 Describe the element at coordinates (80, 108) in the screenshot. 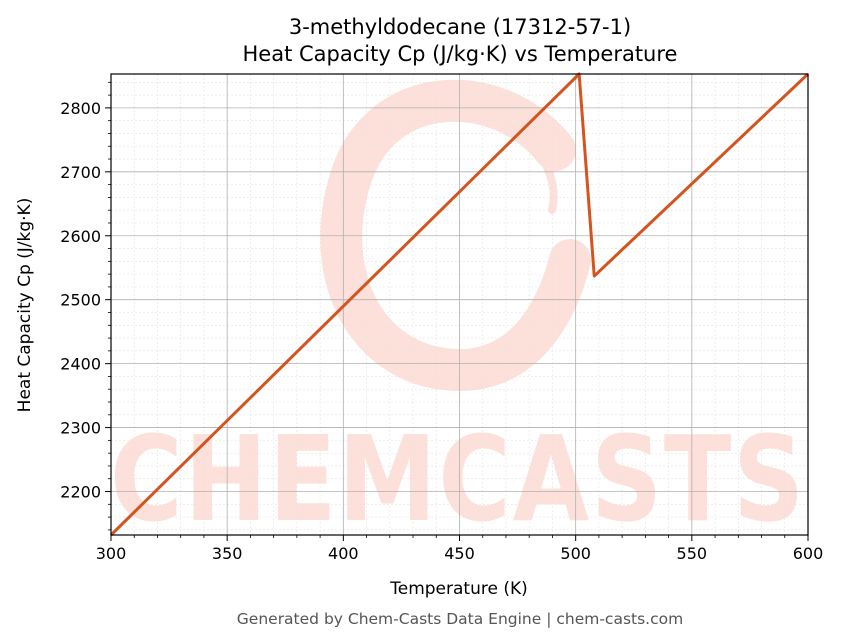

I see `y-tick-label: 2800` at that location.